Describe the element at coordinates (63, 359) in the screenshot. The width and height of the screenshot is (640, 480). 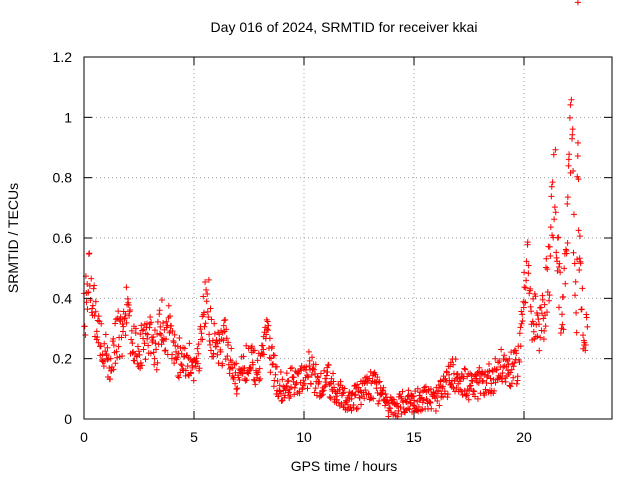
I see `y-tick-label: 0.2` at that location.